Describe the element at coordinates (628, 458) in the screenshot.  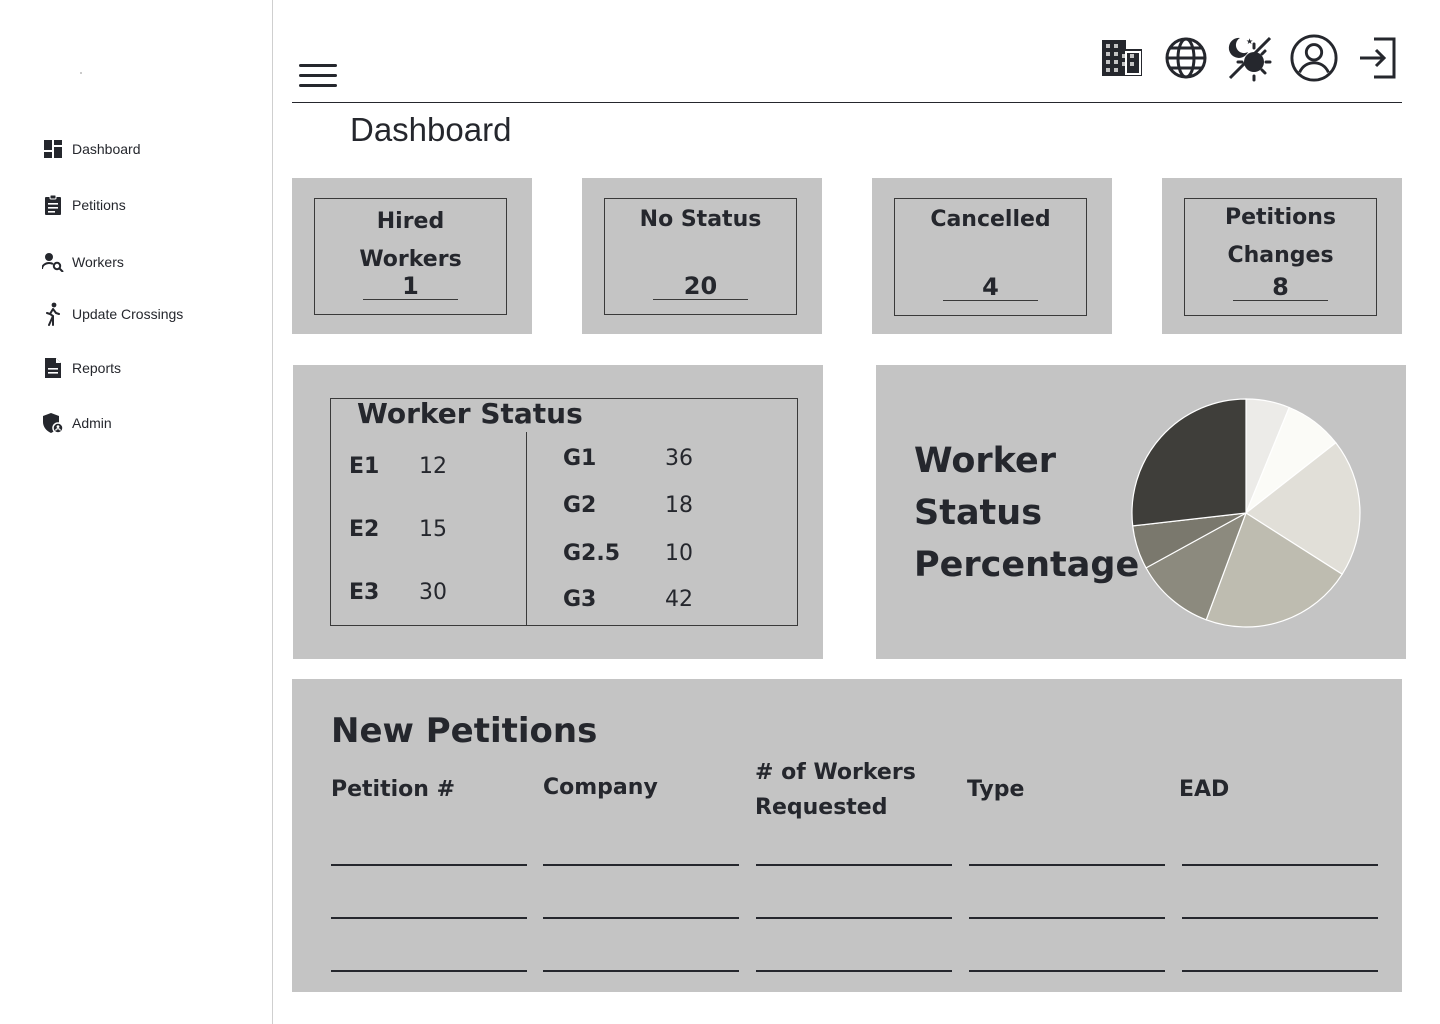
I see `status-row-g1: G1 36` at that location.